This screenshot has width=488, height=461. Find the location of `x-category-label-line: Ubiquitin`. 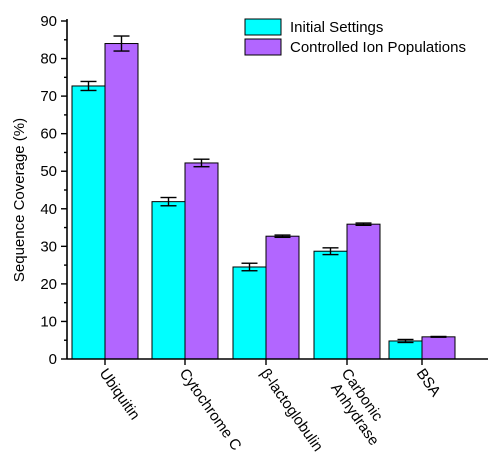

x-category-label-line: Ubiquitin is located at coordinates (119, 395).